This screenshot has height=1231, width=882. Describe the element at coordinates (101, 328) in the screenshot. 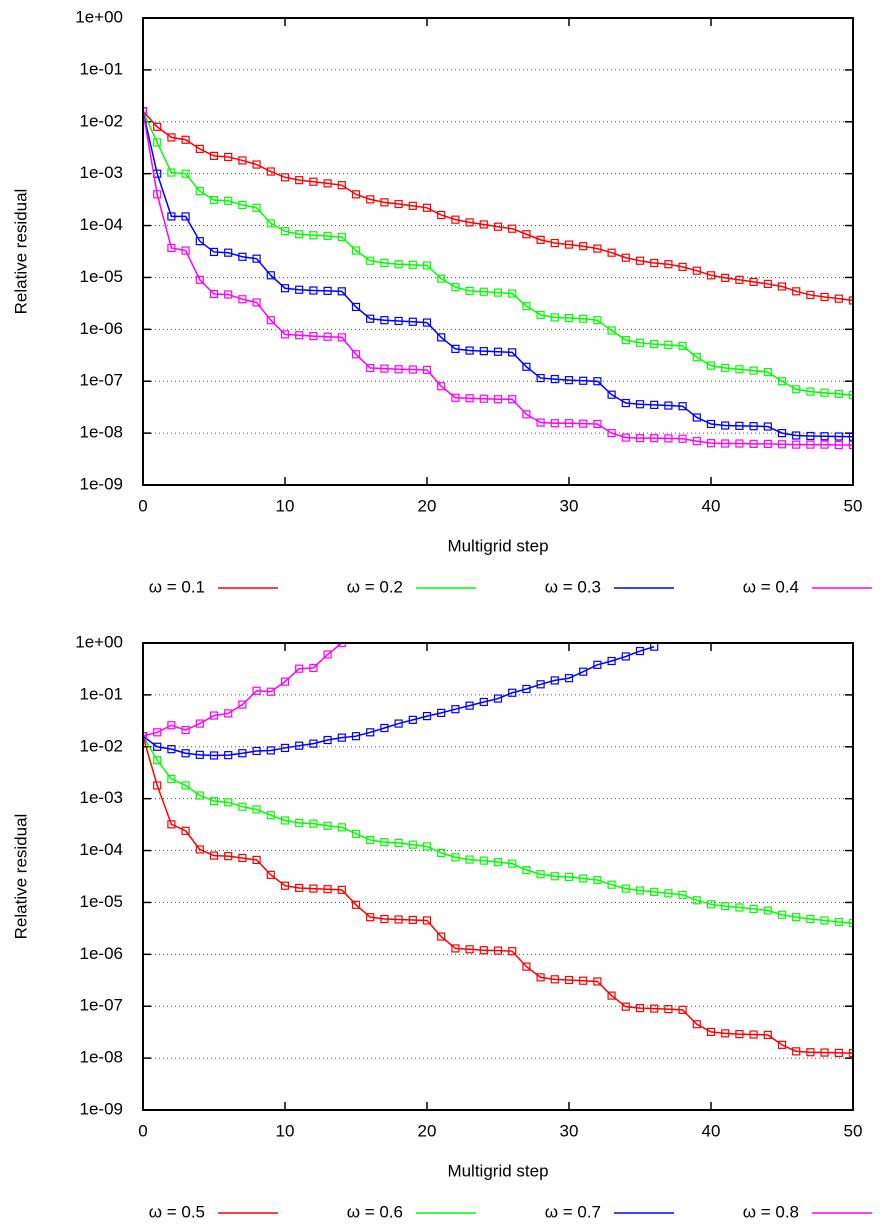

I see `y-tick-label: 1e-06` at that location.